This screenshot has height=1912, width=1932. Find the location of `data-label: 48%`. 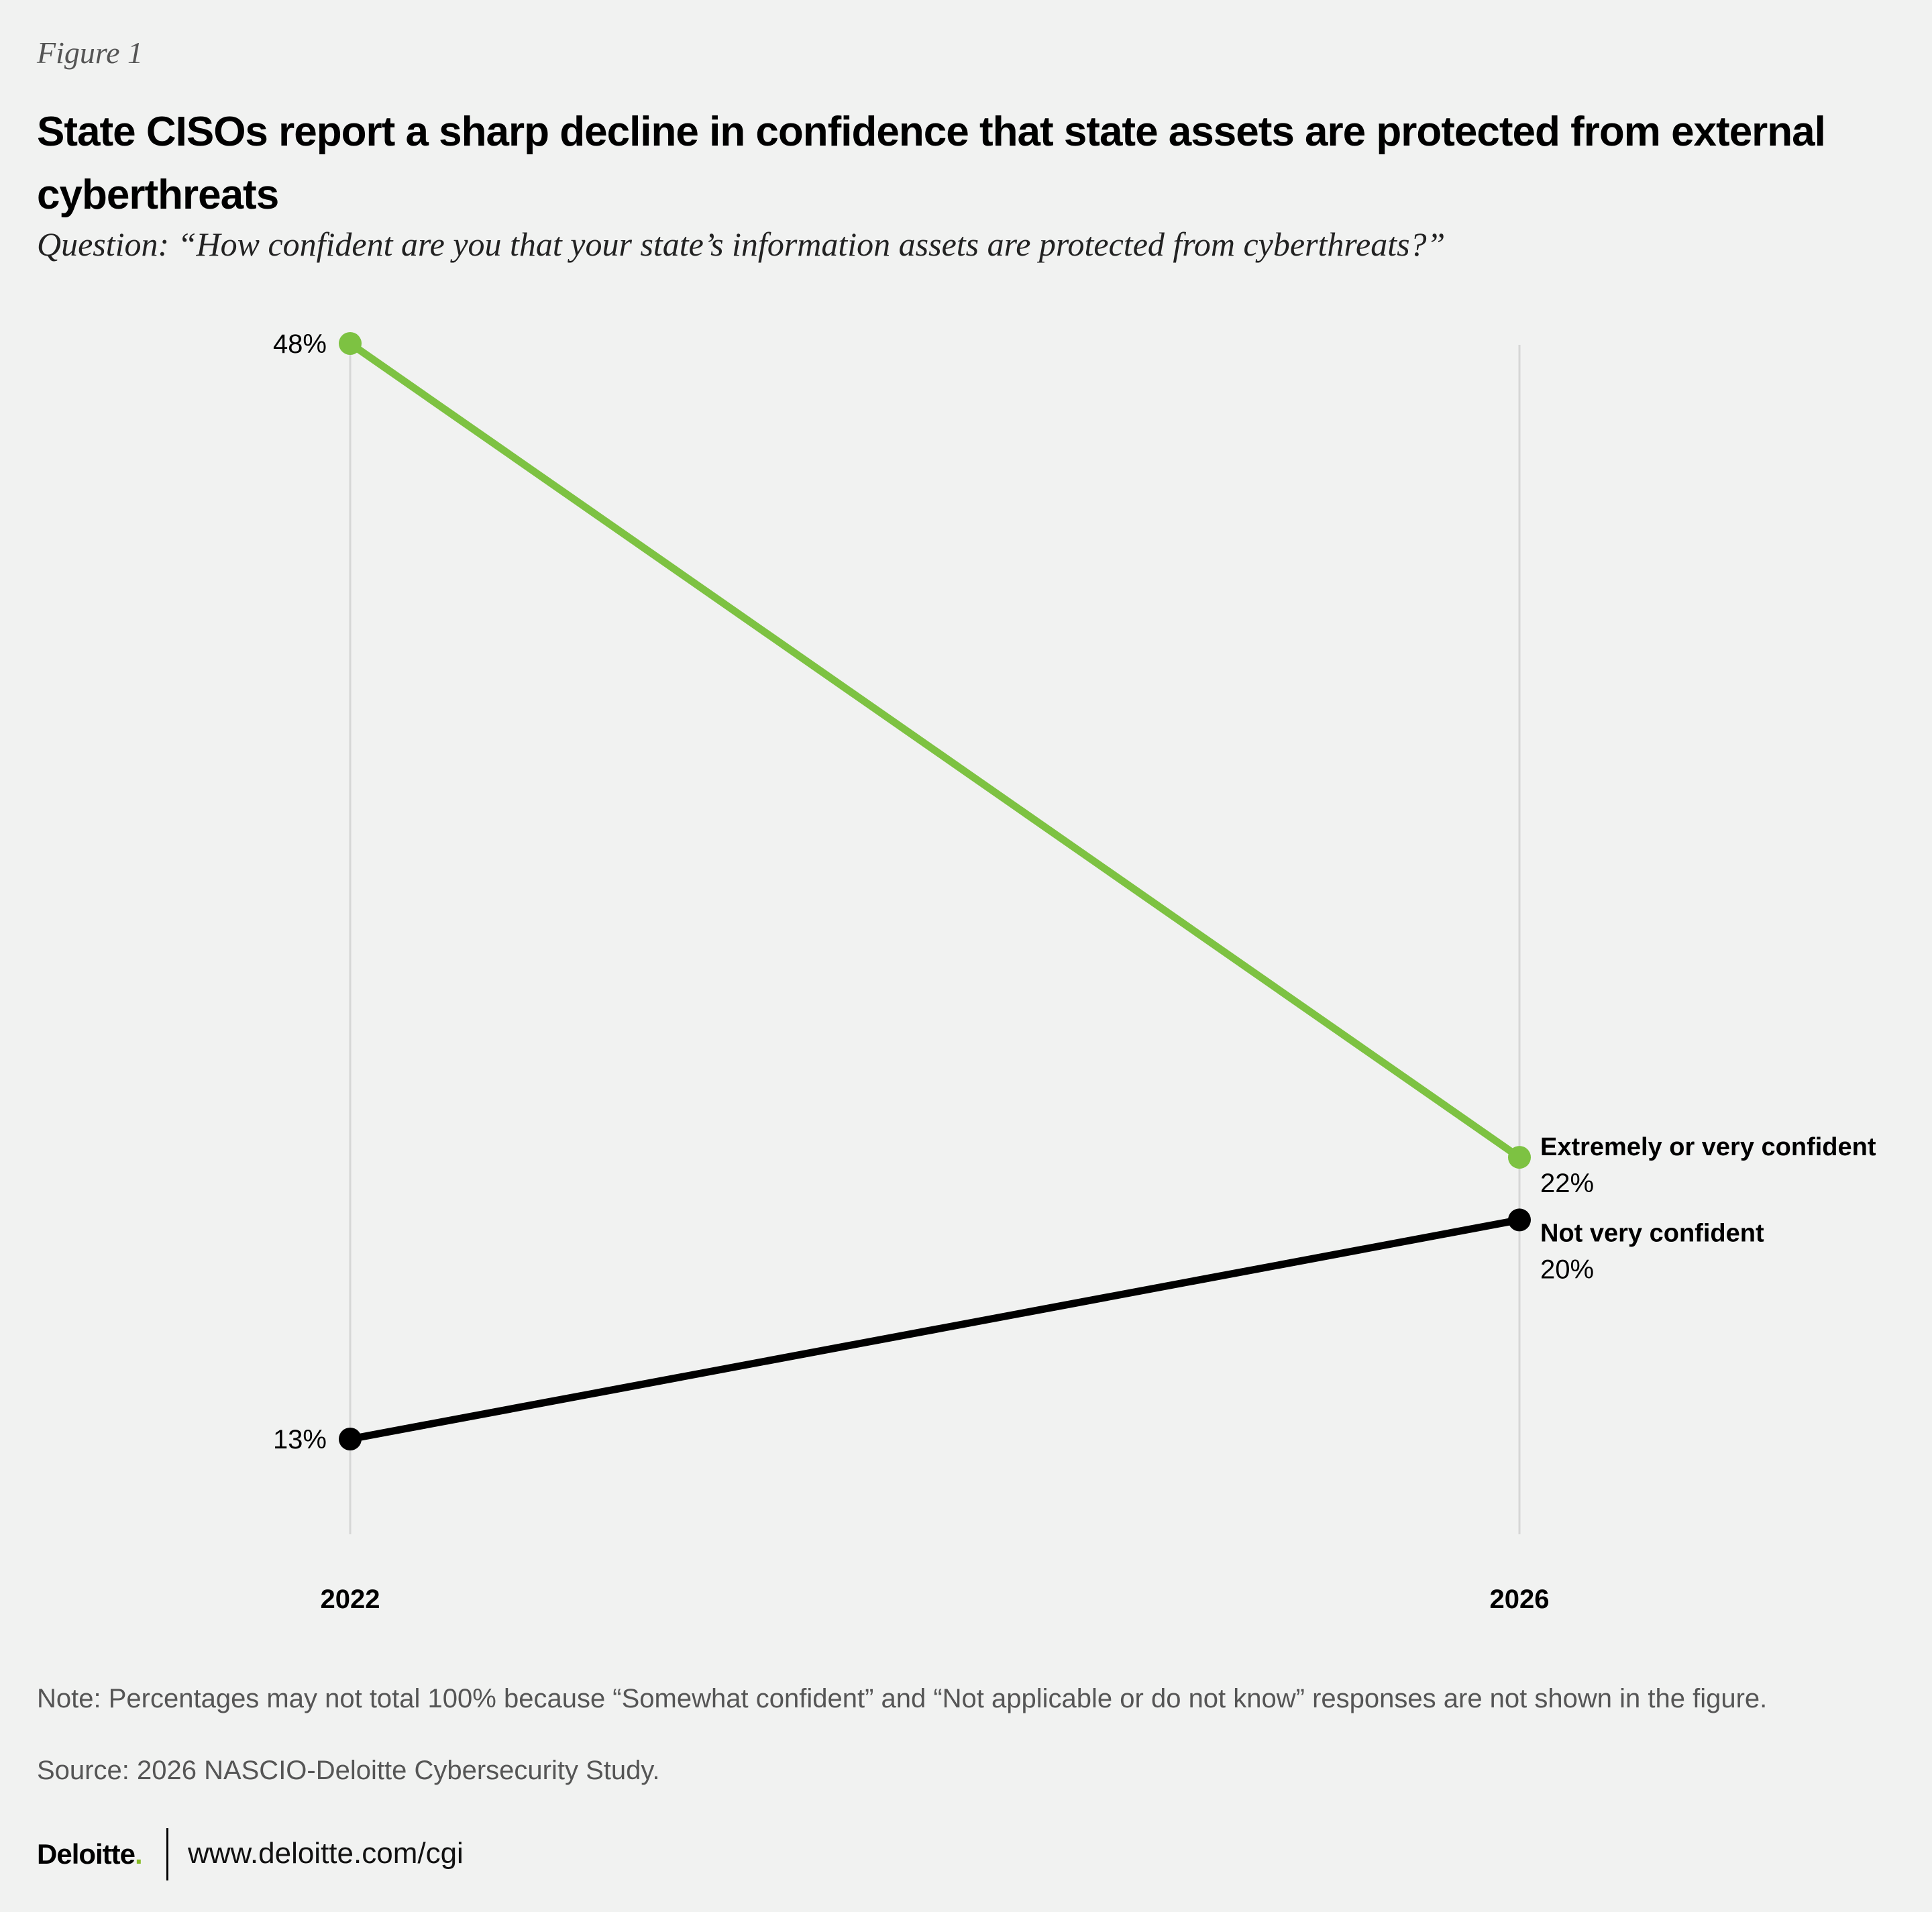

data-label: 48% is located at coordinates (300, 344).